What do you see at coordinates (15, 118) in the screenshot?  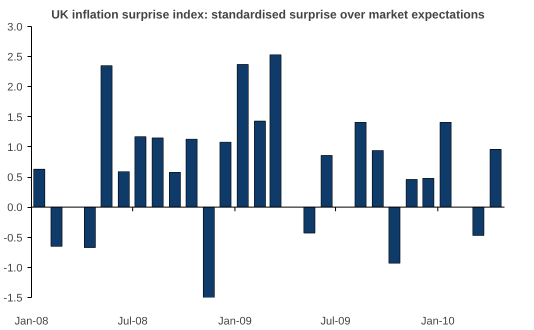 I see `y-tick-label: 1.5` at bounding box center [15, 118].